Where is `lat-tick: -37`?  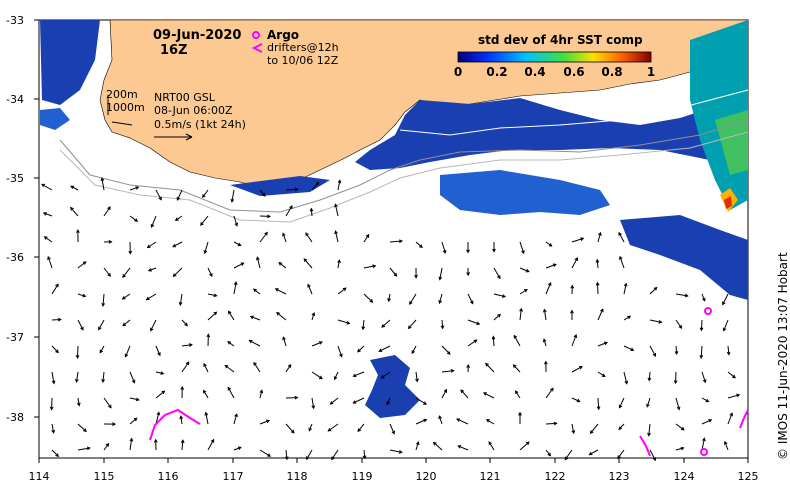
lat-tick: -37 is located at coordinates (15, 337).